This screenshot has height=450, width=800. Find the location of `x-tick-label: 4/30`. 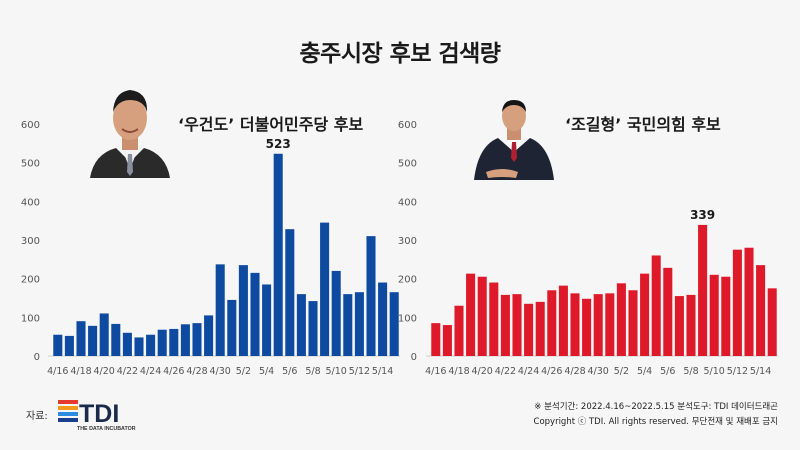

x-tick-label: 4/30 is located at coordinates (220, 371).